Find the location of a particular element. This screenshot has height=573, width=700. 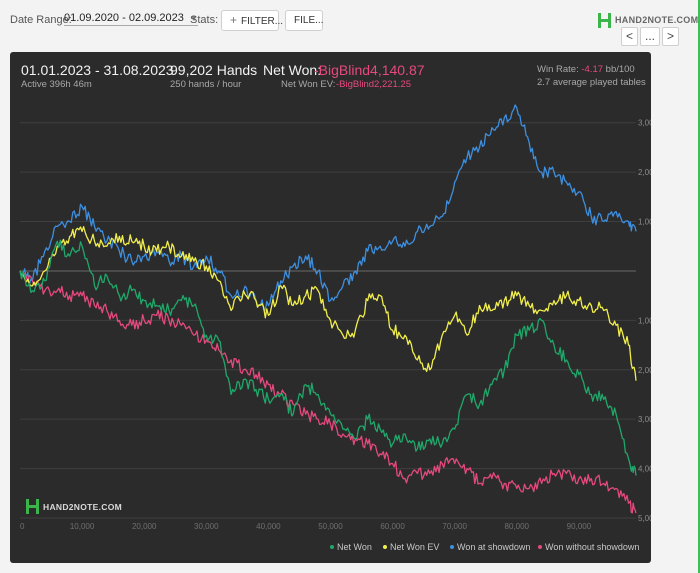

net-won-label: Net Won: is located at coordinates (292, 70).